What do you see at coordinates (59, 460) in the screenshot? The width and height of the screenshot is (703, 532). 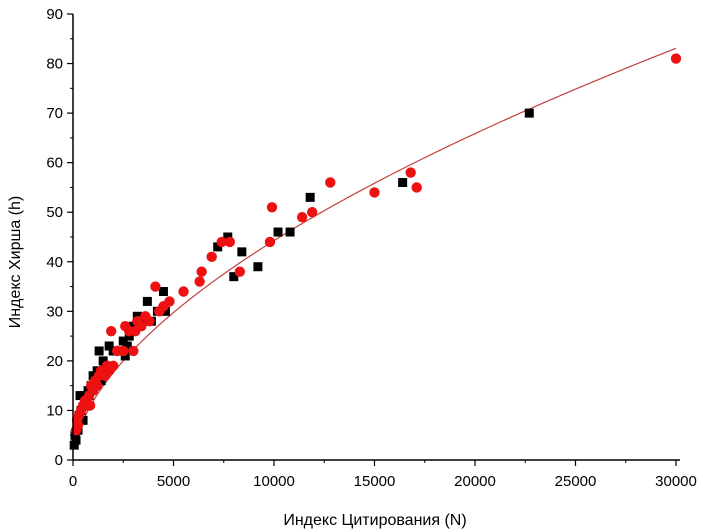 I see `y-tick-label: 0` at bounding box center [59, 460].